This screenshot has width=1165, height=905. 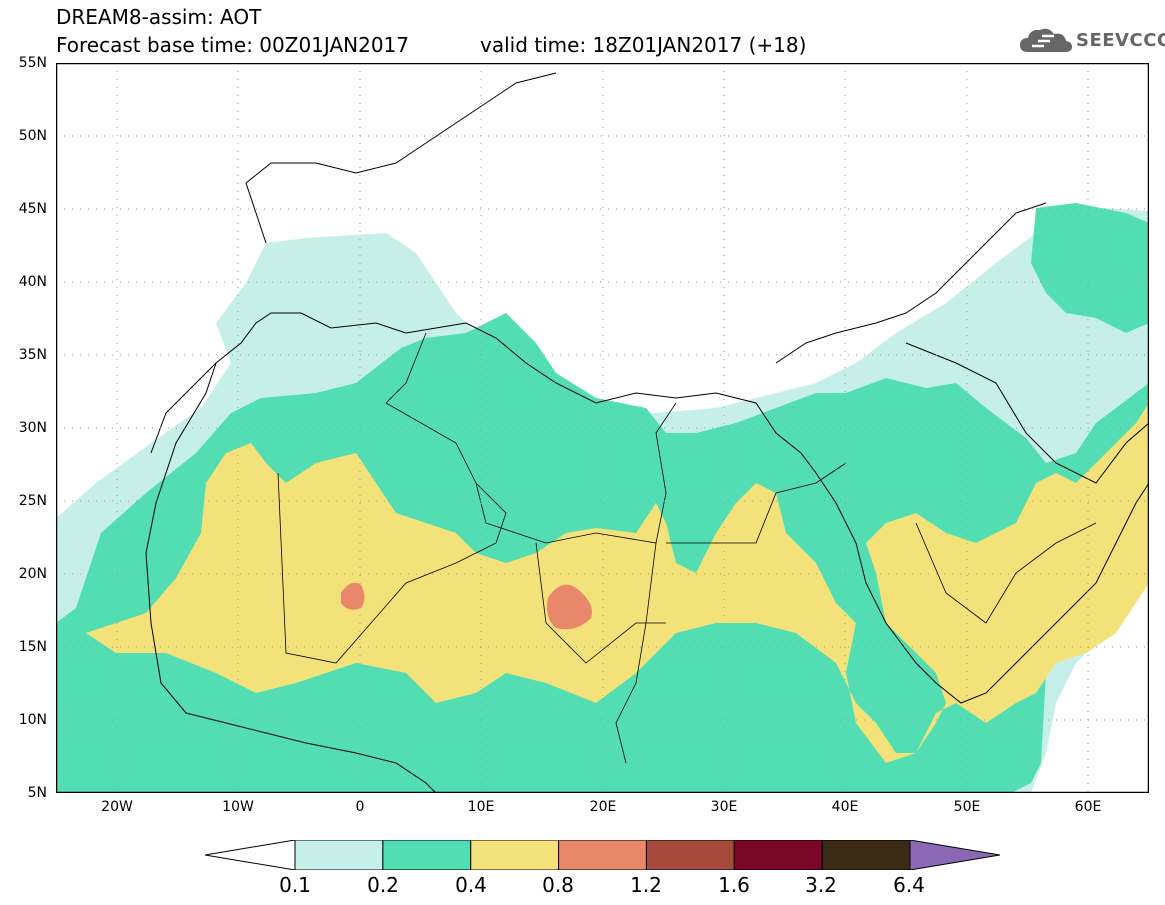 What do you see at coordinates (32, 647) in the screenshot?
I see `lat-label: 15N` at bounding box center [32, 647].